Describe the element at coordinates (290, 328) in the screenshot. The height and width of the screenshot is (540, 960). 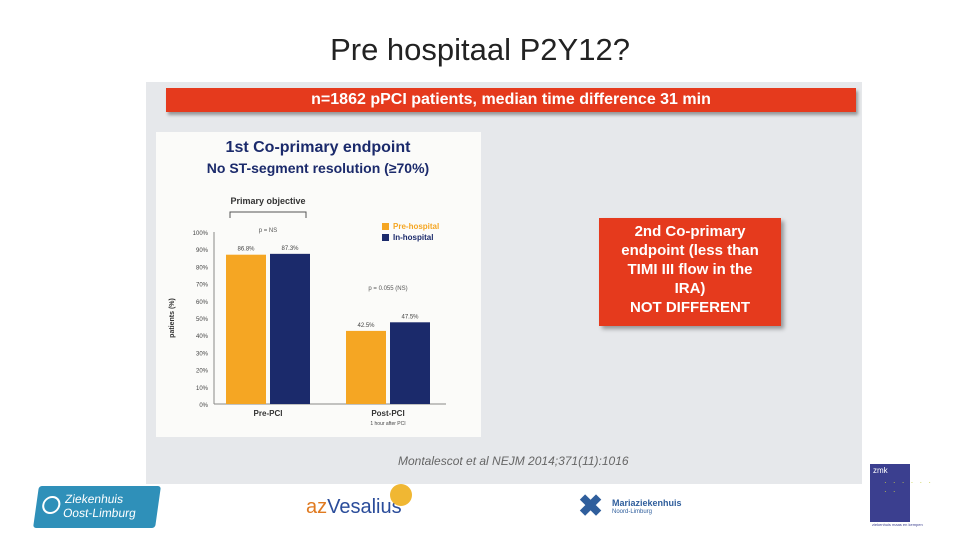
I see `bar-in-hospital-pre-pci` at that location.